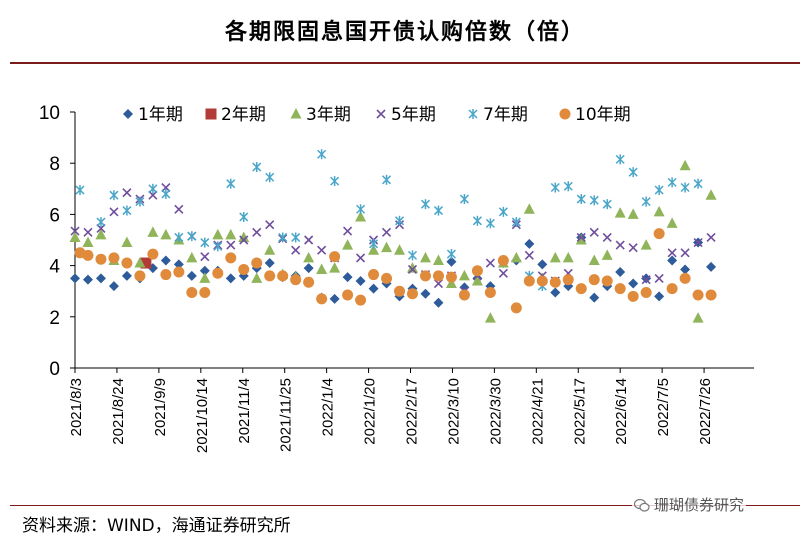 This screenshot has height=540, width=810. Describe the element at coordinates (57, 241) in the screenshot. I see `y-axis: 0 2 4 6 8 10` at that location.